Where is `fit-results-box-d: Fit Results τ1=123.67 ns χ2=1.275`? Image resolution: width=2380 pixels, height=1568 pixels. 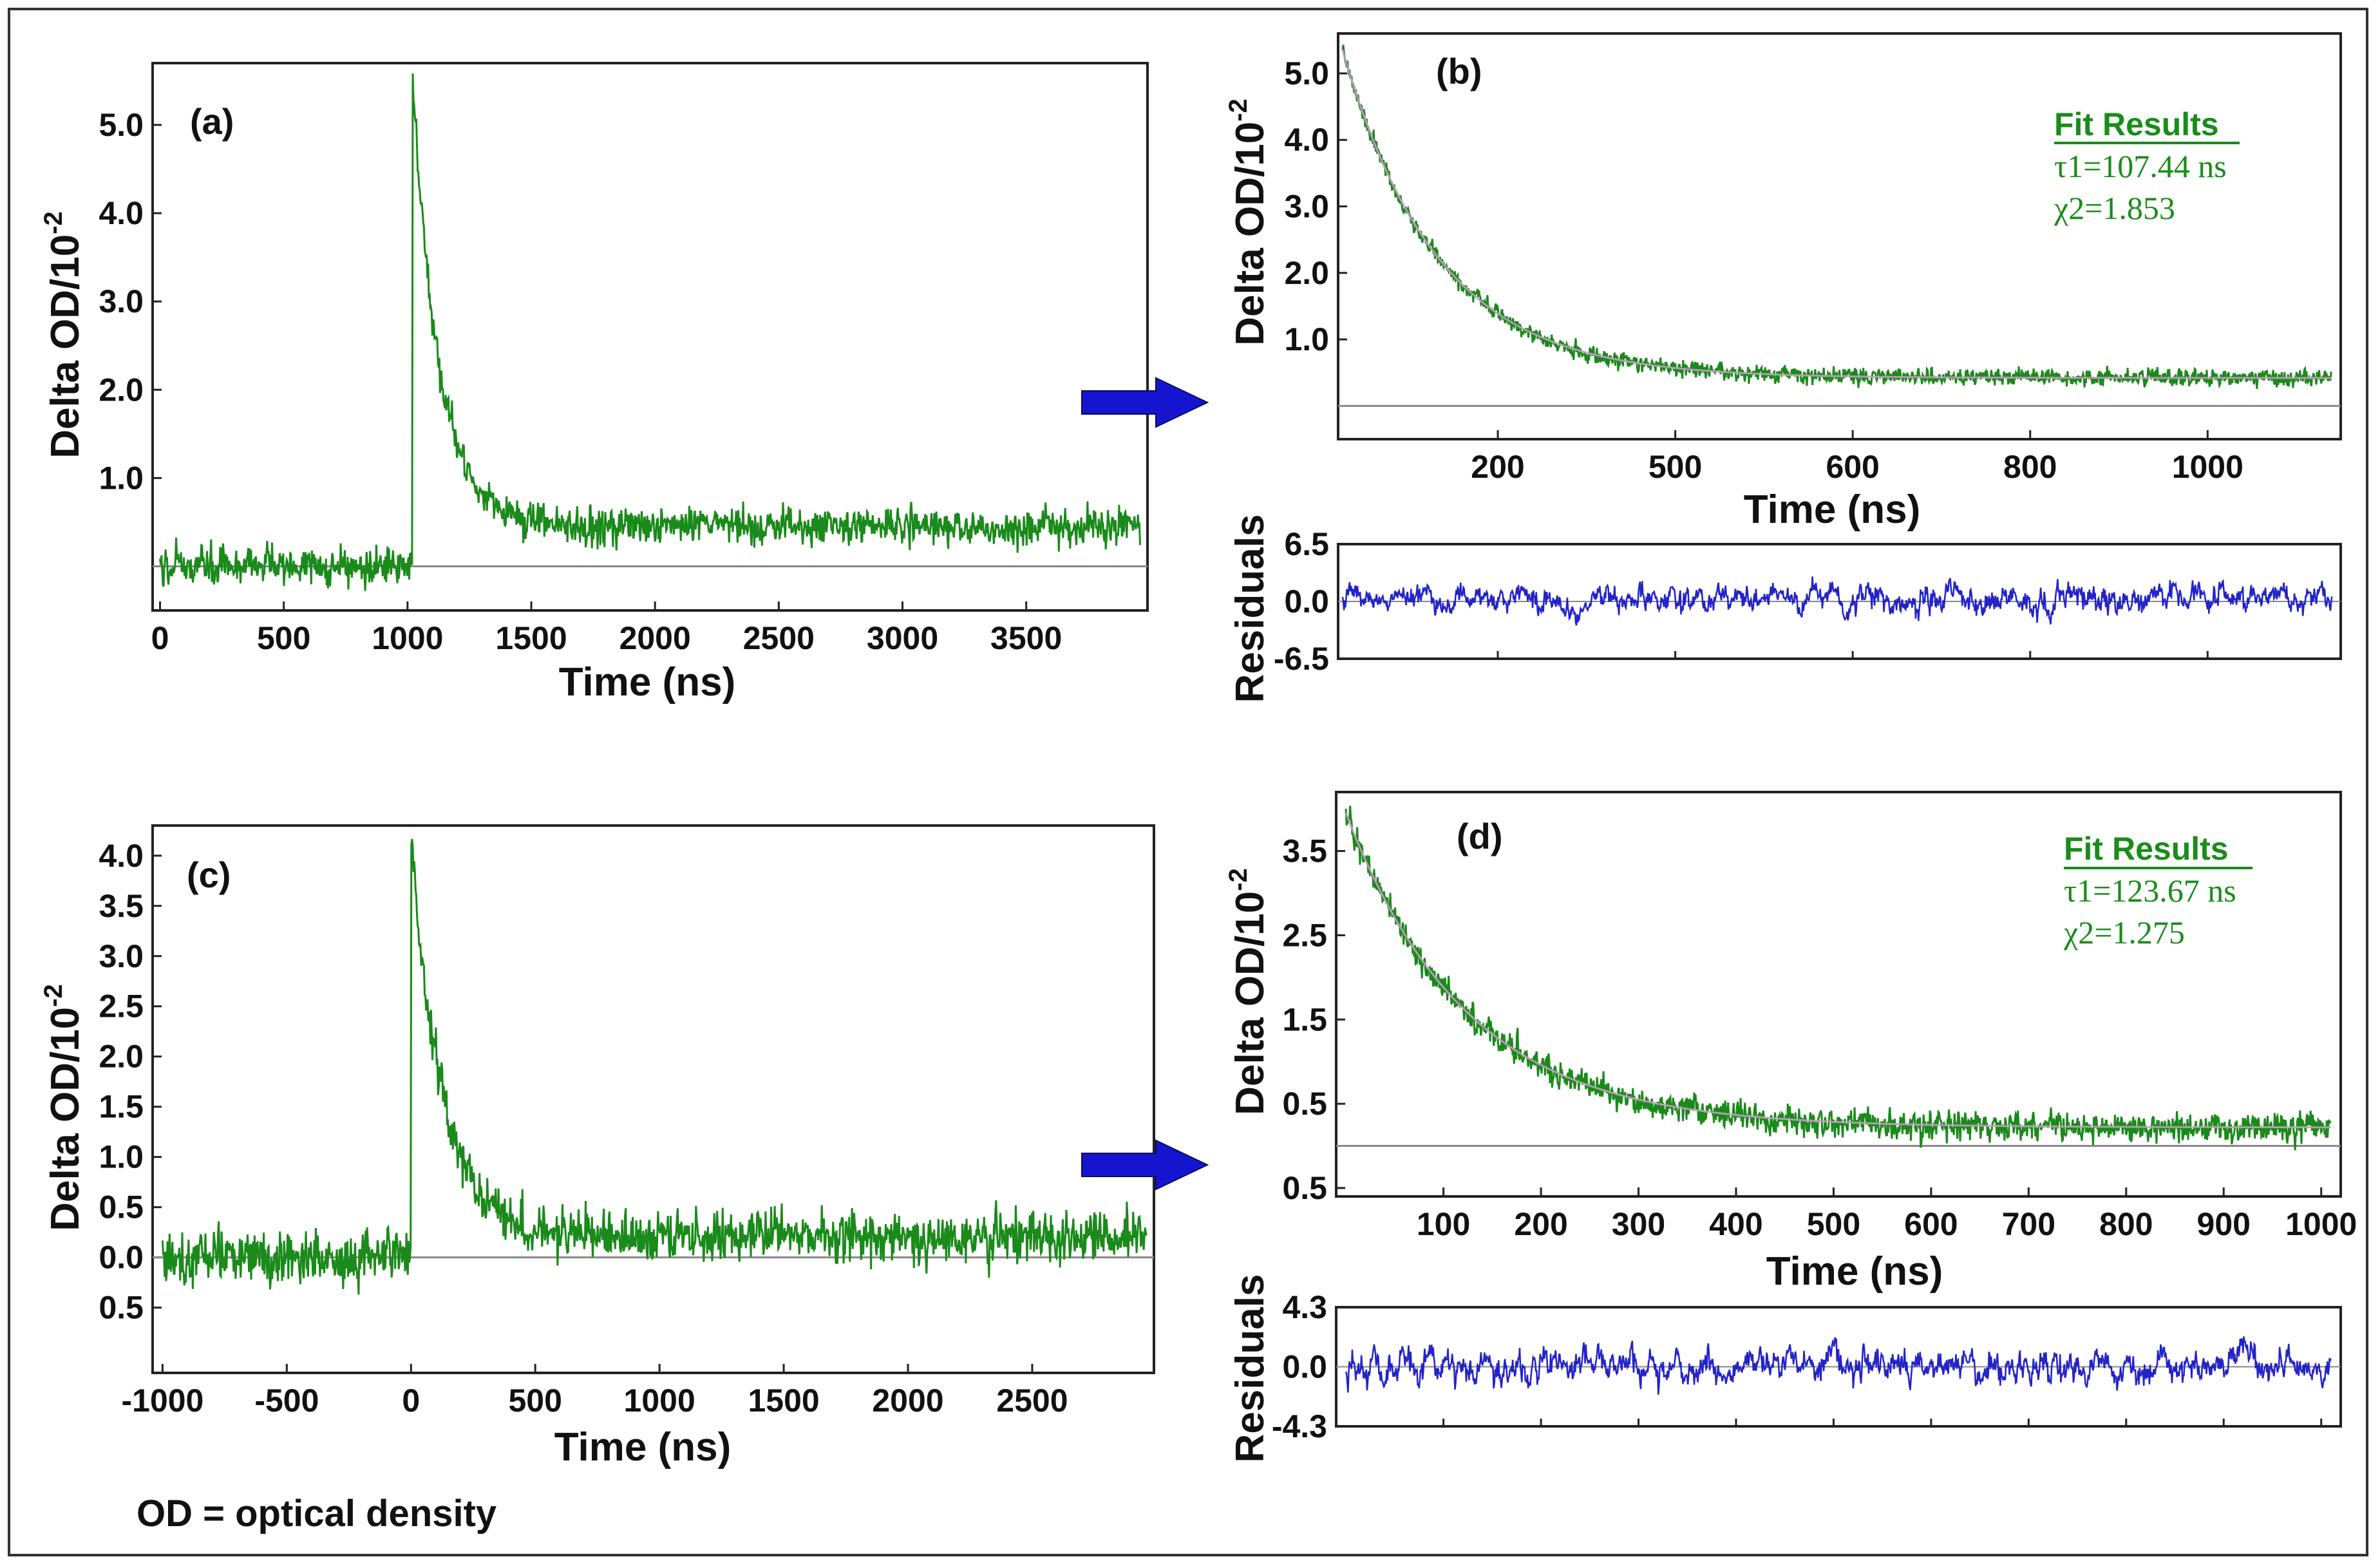
fit-results-box-d: Fit Results τ1=123.67 ns χ2=1.275 is located at coordinates (2157, 890).